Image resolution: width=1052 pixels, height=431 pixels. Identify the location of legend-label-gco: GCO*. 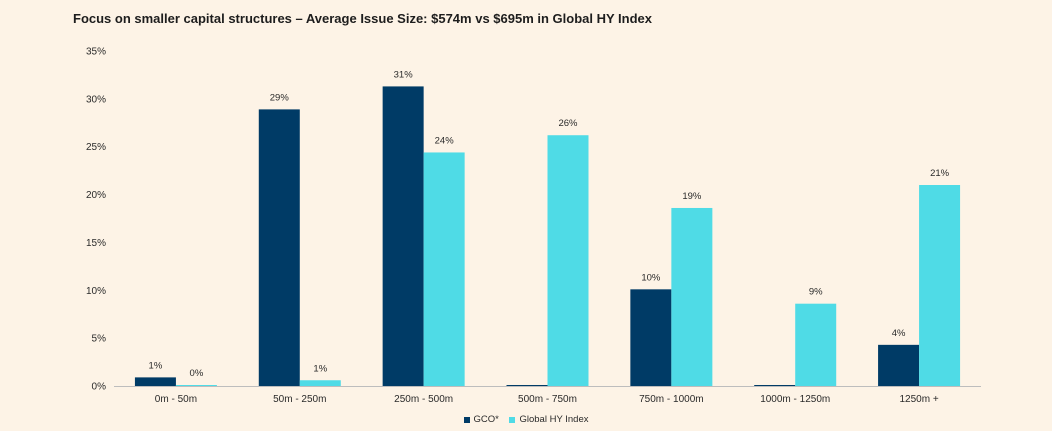
(486, 419).